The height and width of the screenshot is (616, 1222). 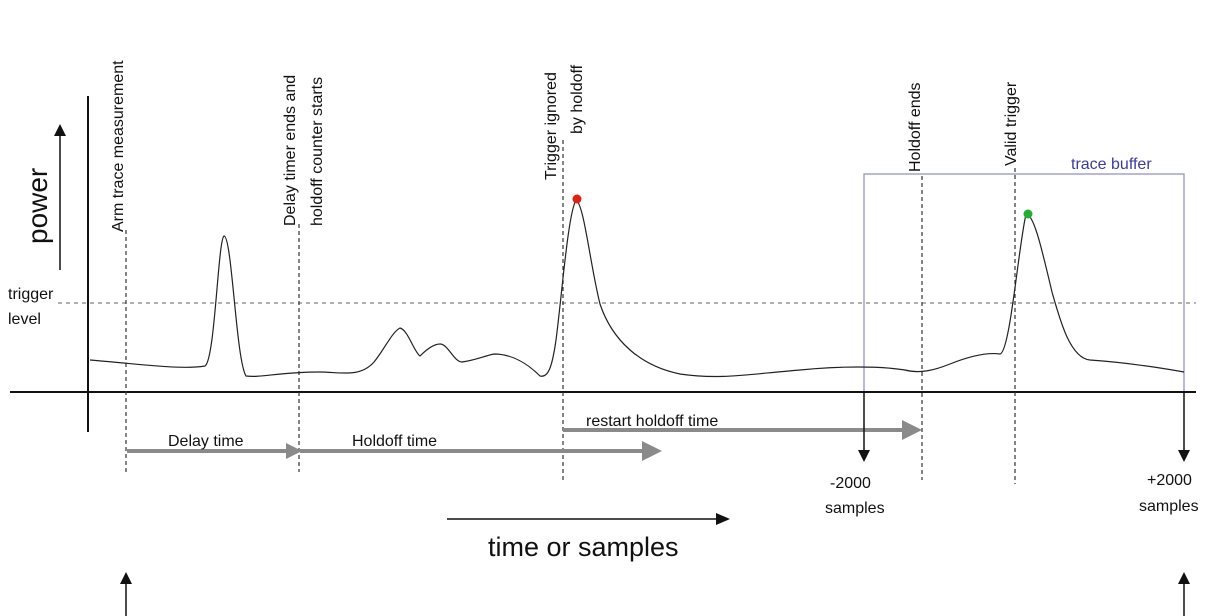 What do you see at coordinates (1024, 283) in the screenshot?
I see `trace-buffer-box` at bounding box center [1024, 283].